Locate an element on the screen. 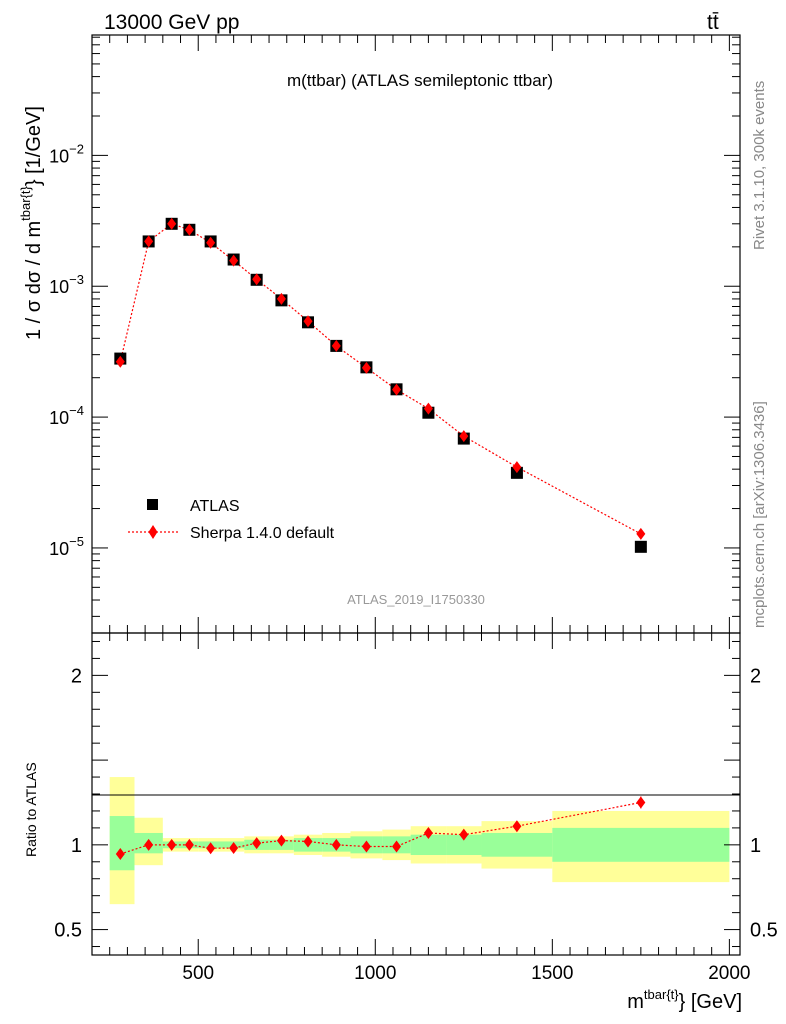  main-y-tick-label-exp: −2 is located at coordinates (76, 148).